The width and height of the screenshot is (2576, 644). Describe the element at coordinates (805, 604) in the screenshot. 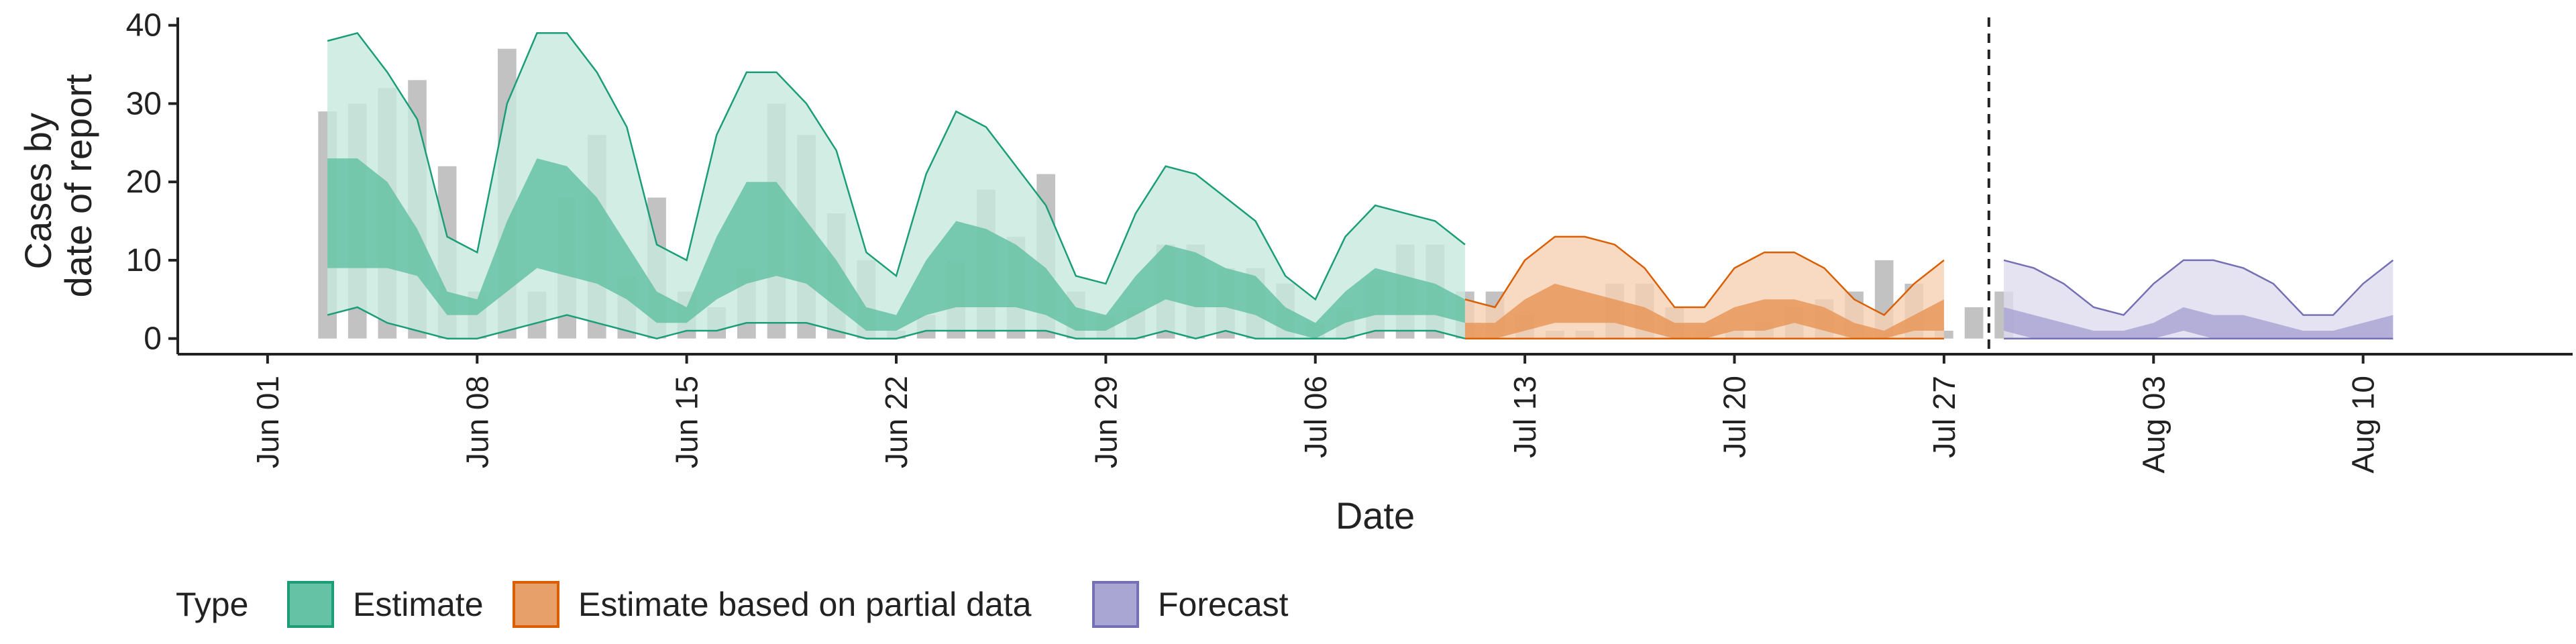

I see `legend-label-partial: Estimate based on partial data` at that location.